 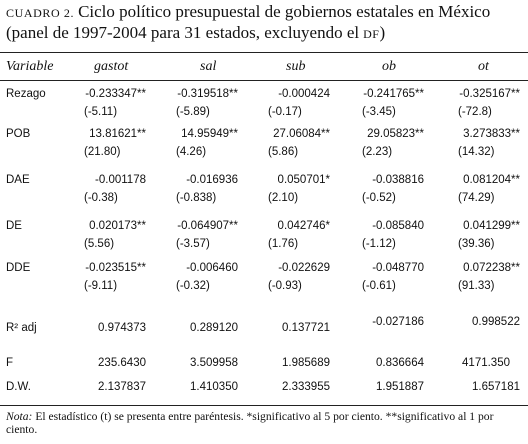 What do you see at coordinates (193, 286) in the screenshot?
I see `t-stat-cell: (-0.32)` at bounding box center [193, 286].